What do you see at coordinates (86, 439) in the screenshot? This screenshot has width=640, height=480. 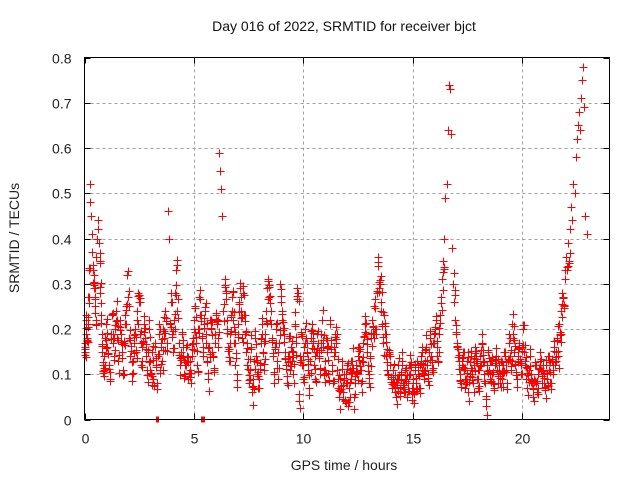 I see `x-tick-label: 0` at bounding box center [86, 439].